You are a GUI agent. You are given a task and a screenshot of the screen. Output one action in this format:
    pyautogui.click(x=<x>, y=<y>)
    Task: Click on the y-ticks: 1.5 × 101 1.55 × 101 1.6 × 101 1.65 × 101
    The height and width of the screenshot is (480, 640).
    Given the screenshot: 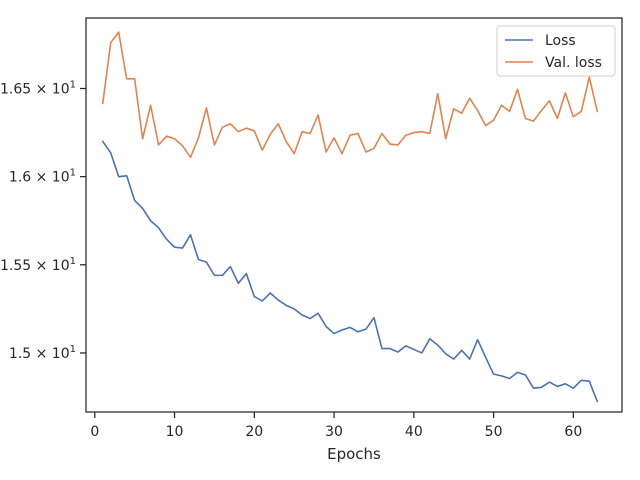 What is the action you would take?
    pyautogui.click(x=43, y=221)
    